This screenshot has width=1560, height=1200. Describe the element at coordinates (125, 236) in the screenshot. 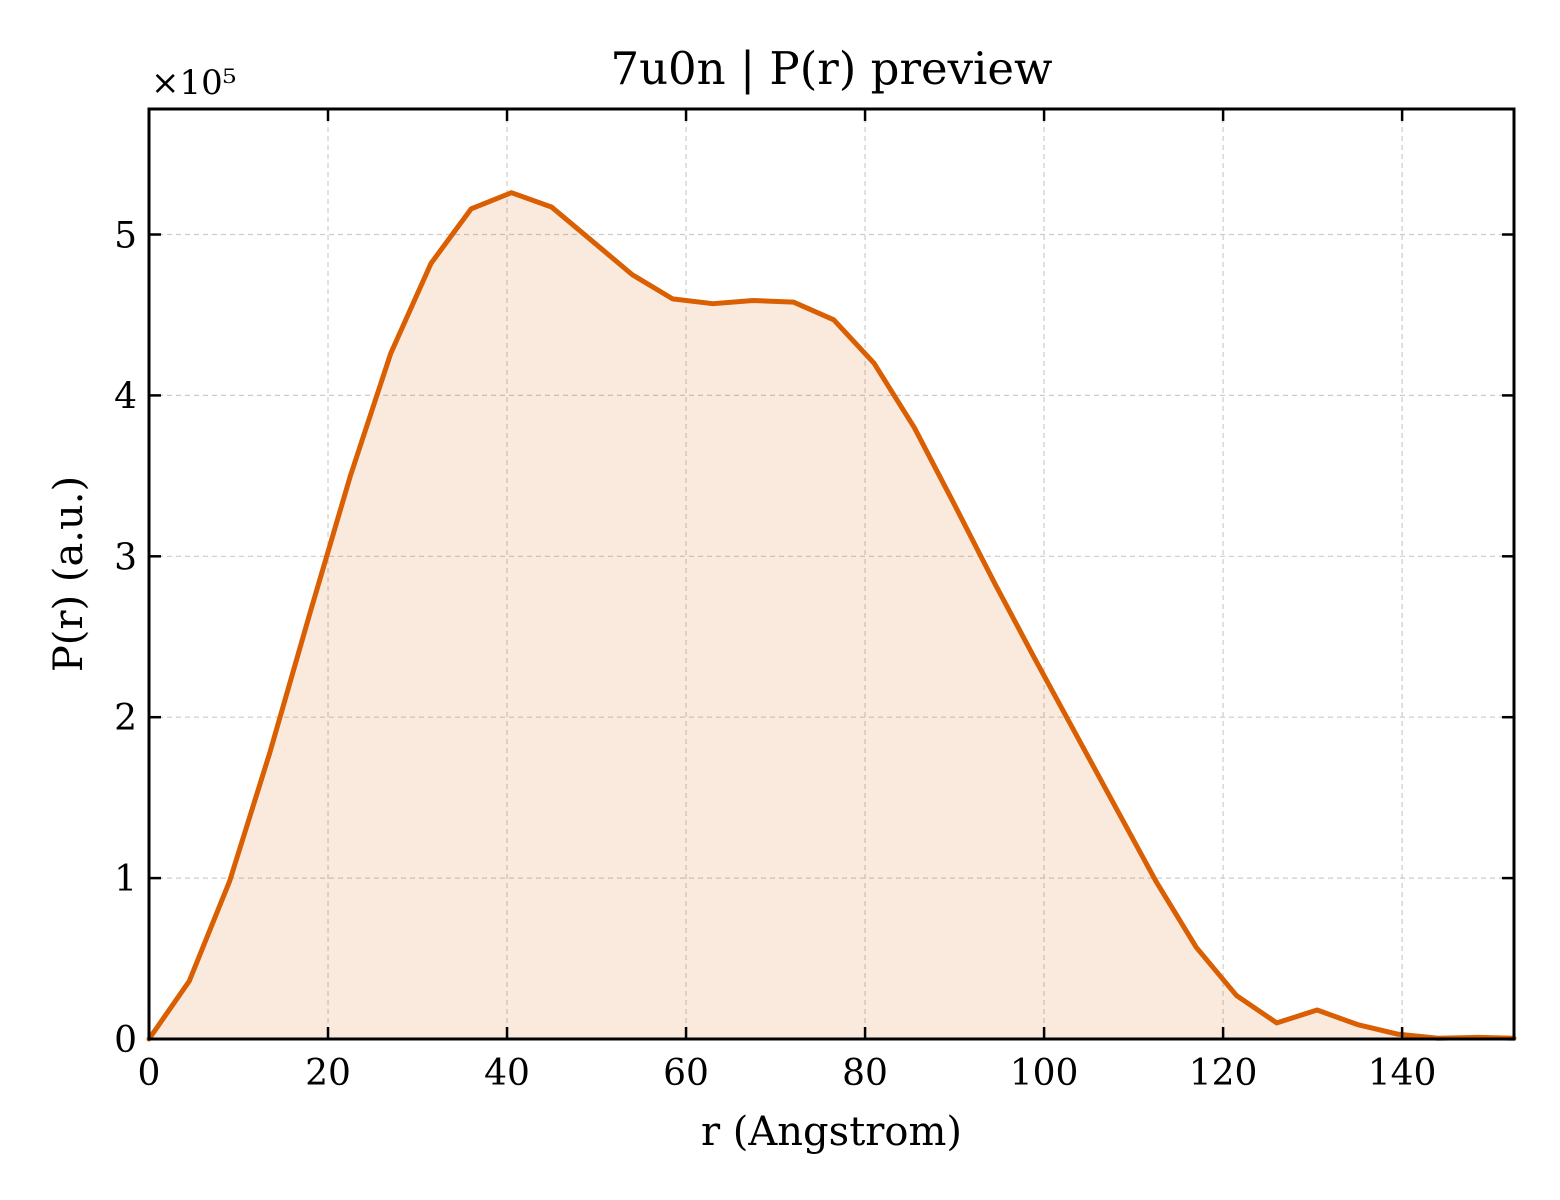

I see `y-tick-label: 5` at that location.